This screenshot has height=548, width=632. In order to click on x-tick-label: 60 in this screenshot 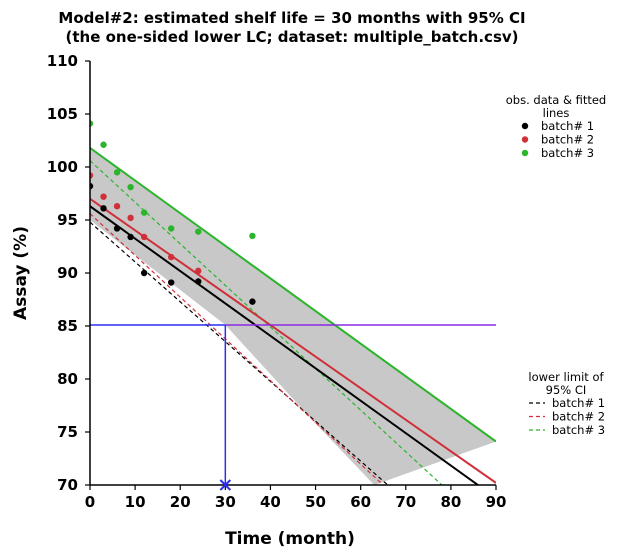, I will do `click(360, 502)`.